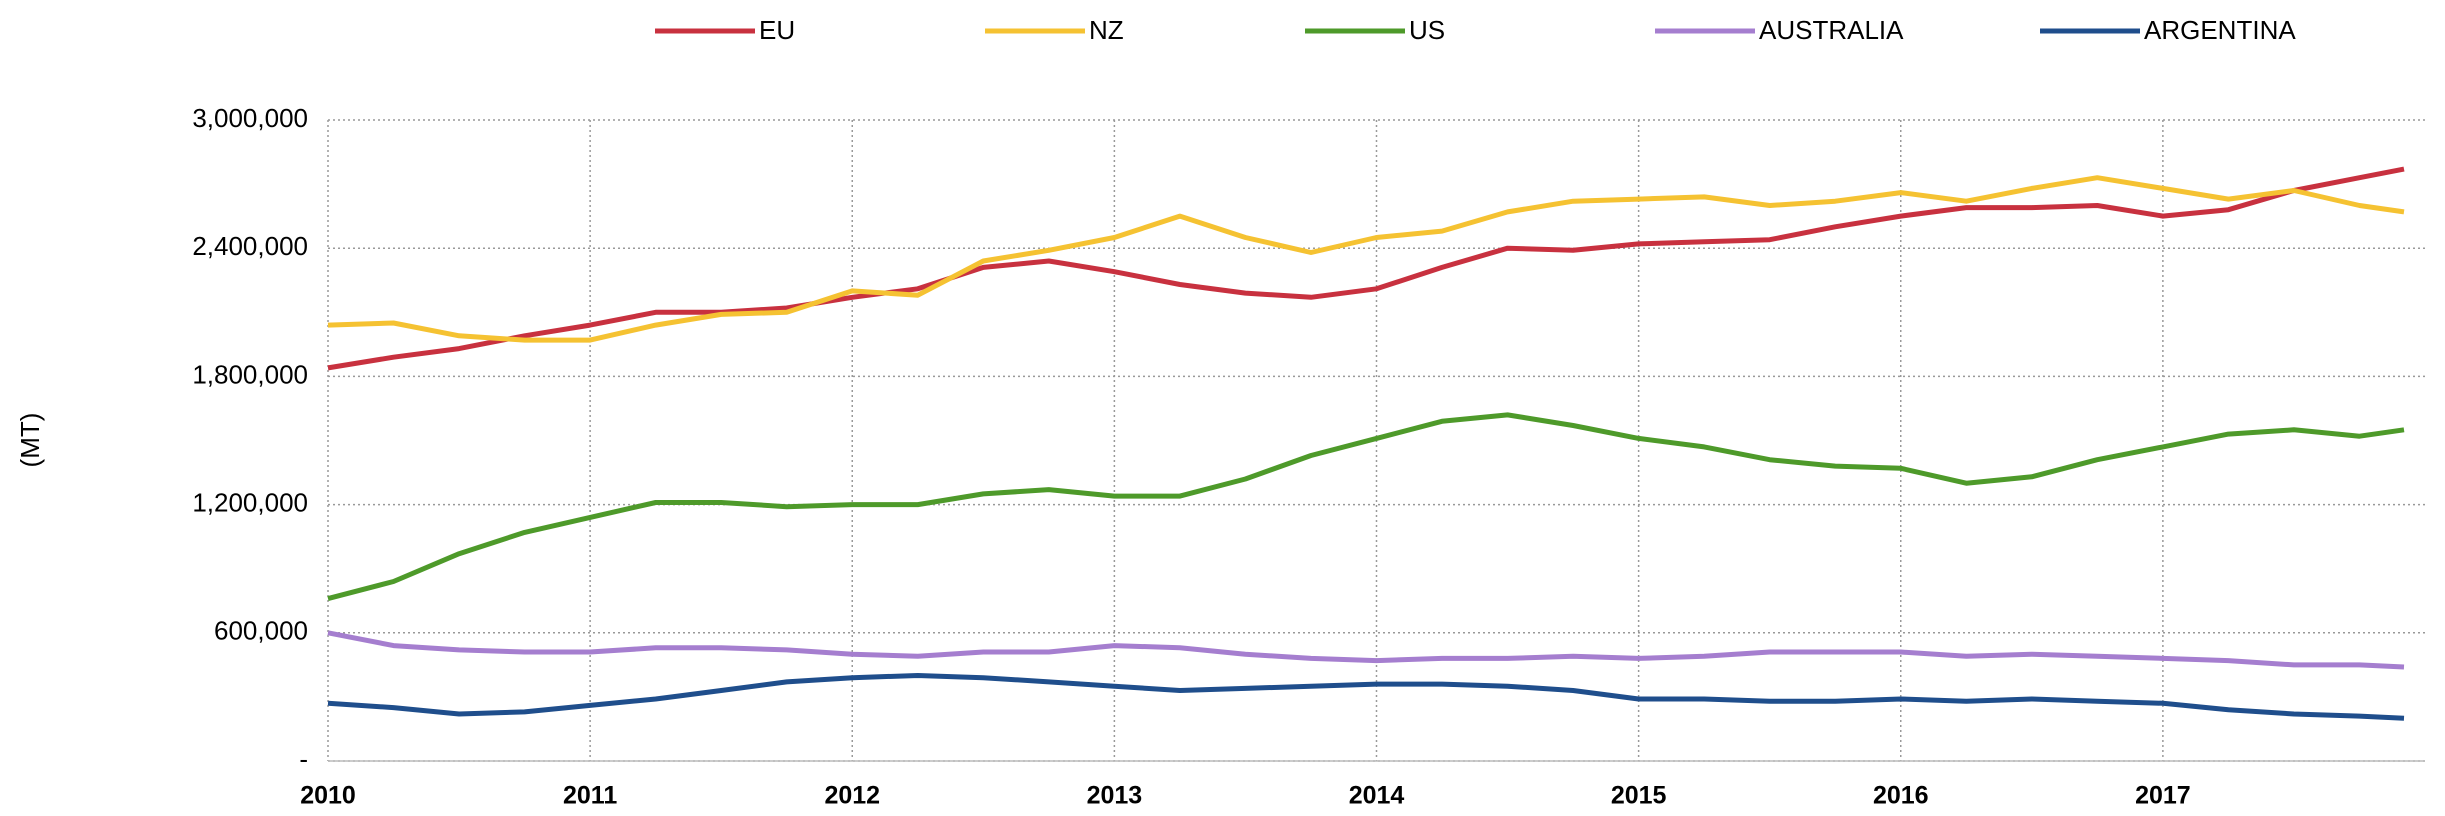  Describe the element at coordinates (2163, 796) in the screenshot. I see `x-tick-label: 2017` at that location.